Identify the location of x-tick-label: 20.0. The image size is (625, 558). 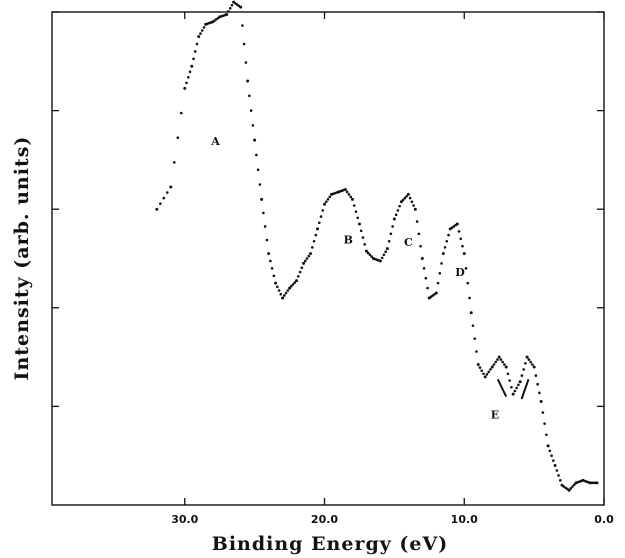
(324, 519).